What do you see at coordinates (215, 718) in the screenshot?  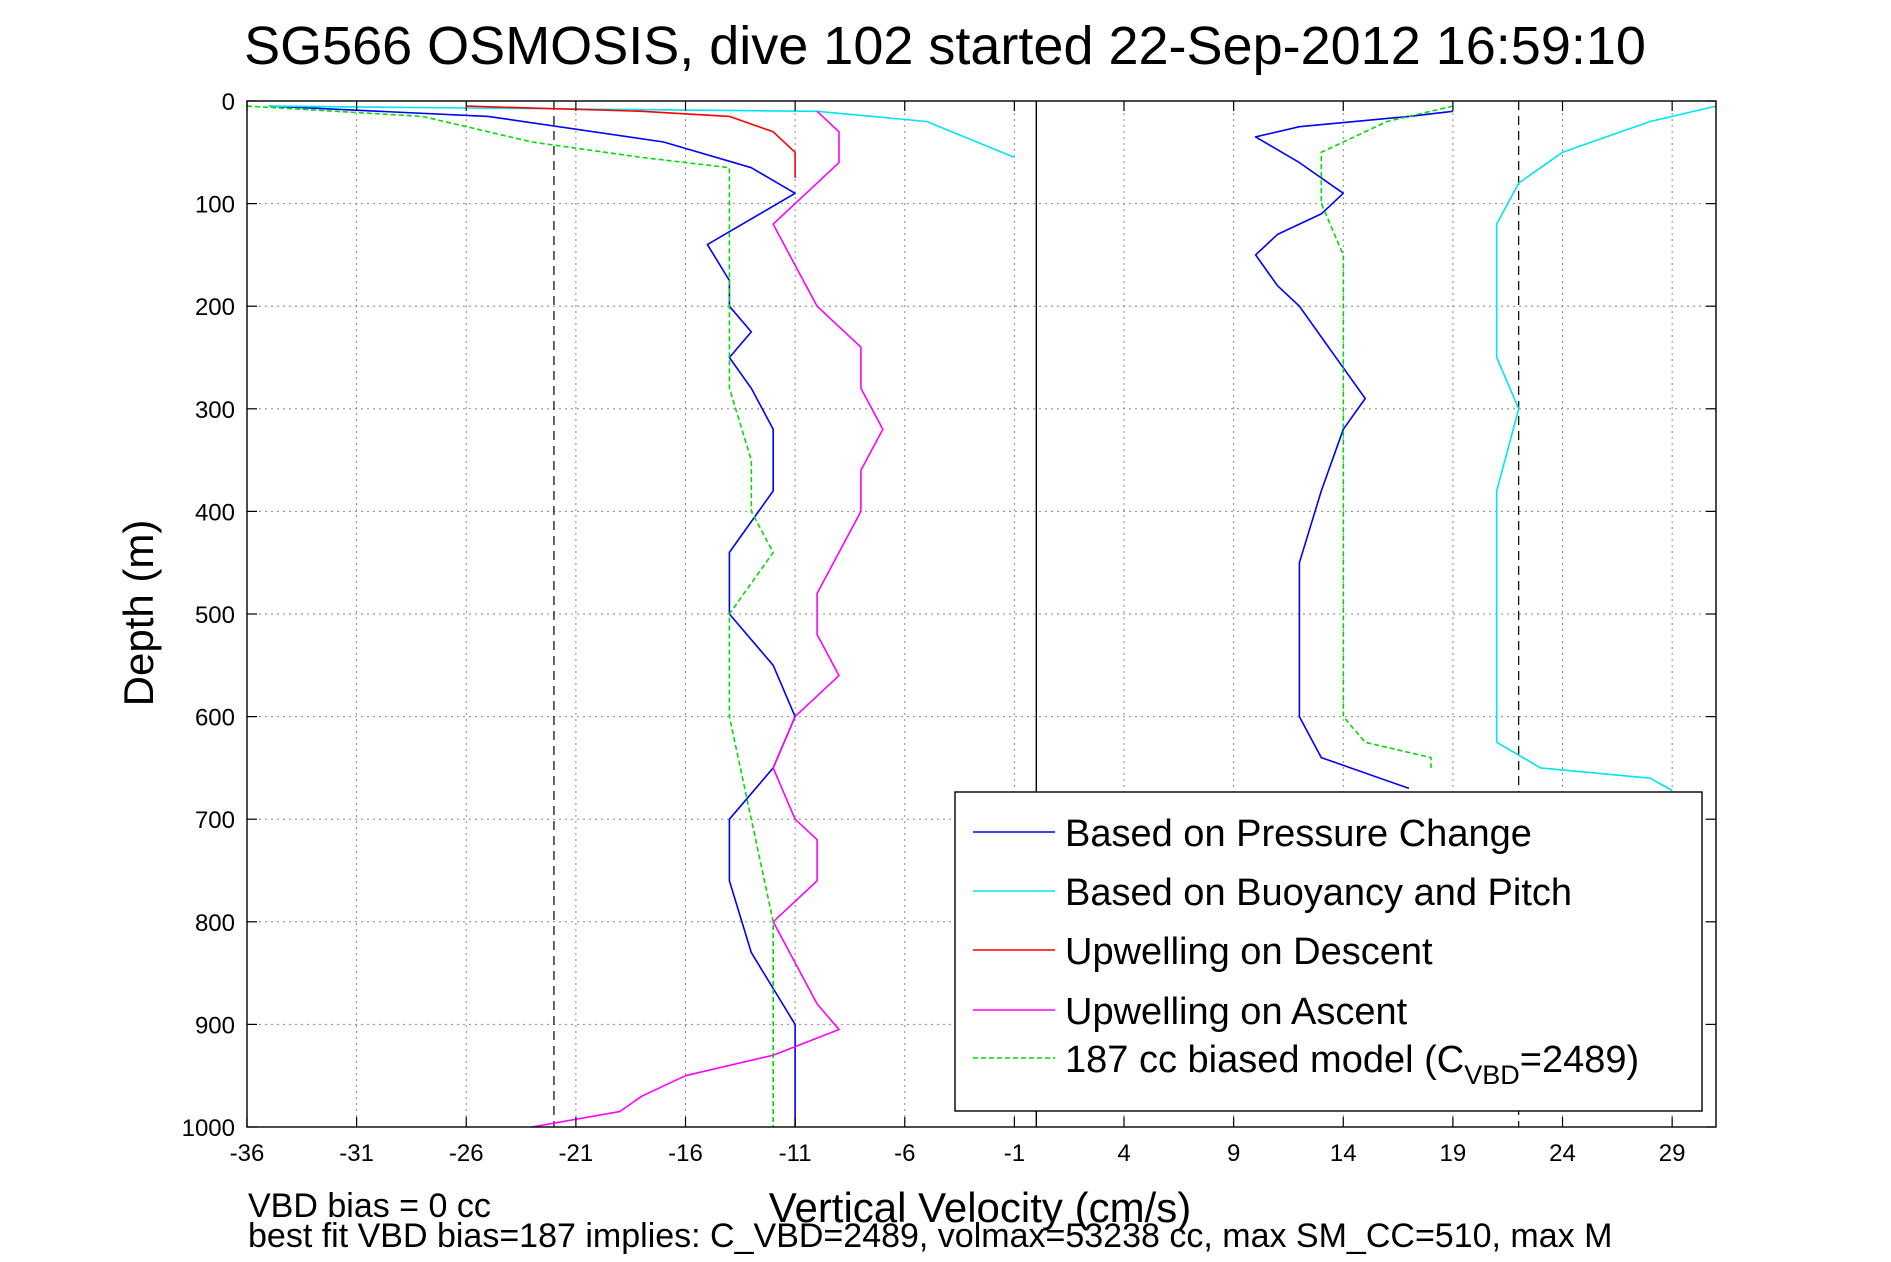 I see `y-tick-label: 600` at bounding box center [215, 718].